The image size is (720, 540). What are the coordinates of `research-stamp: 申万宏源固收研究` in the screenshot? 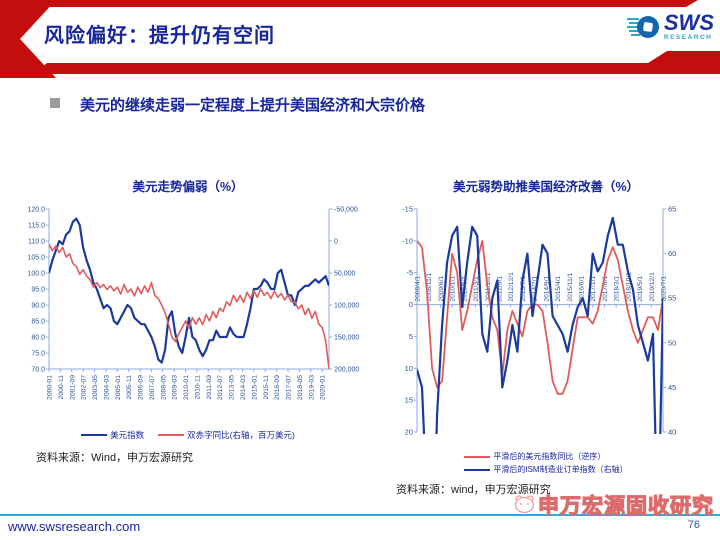 It's located at (612, 505).